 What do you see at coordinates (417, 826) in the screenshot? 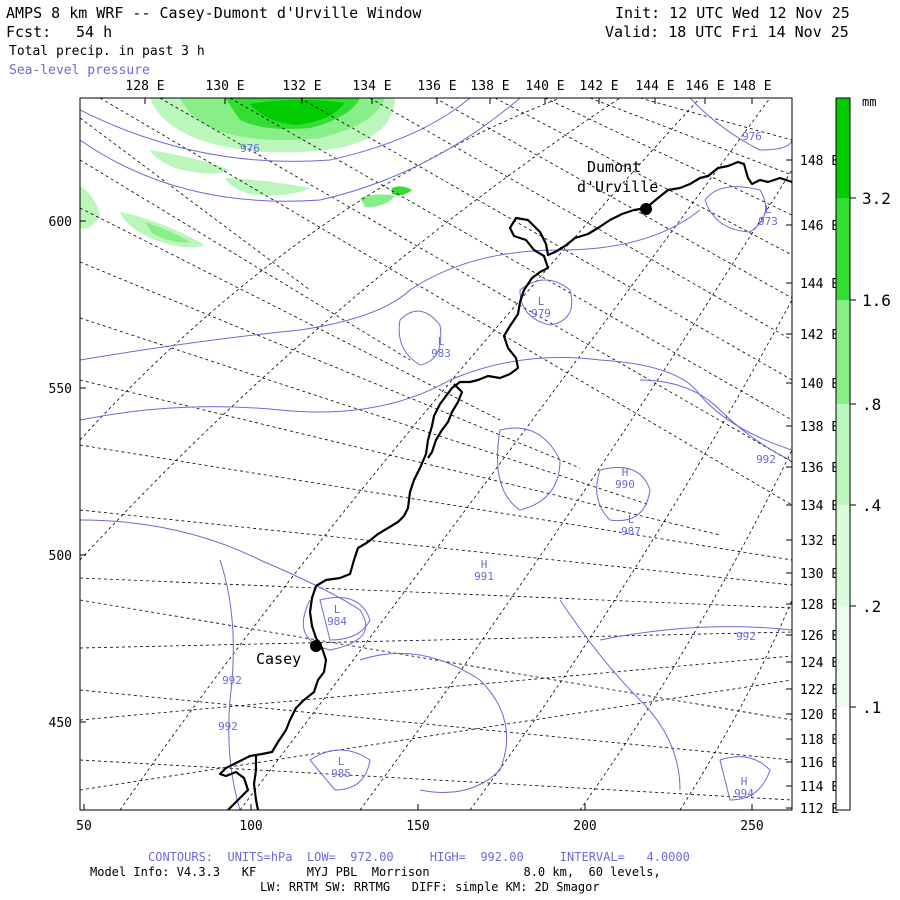
I see `x-tick-label: 150` at bounding box center [417, 826].